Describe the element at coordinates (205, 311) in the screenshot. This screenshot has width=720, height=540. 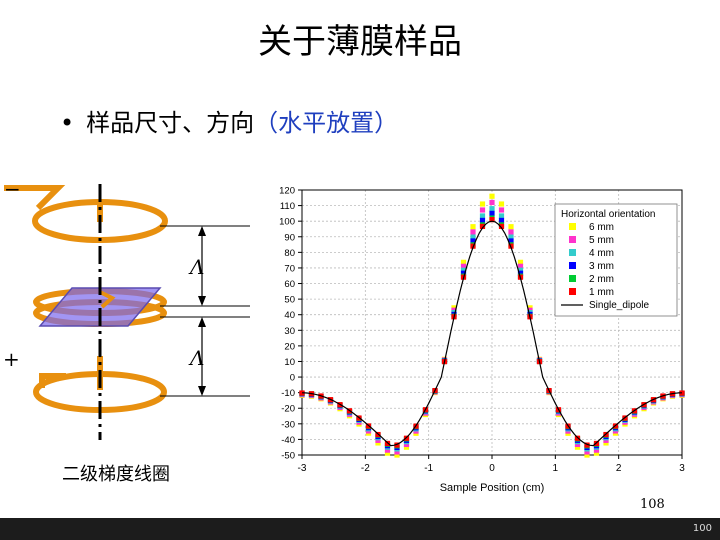
I see `dimension-markers` at that location.